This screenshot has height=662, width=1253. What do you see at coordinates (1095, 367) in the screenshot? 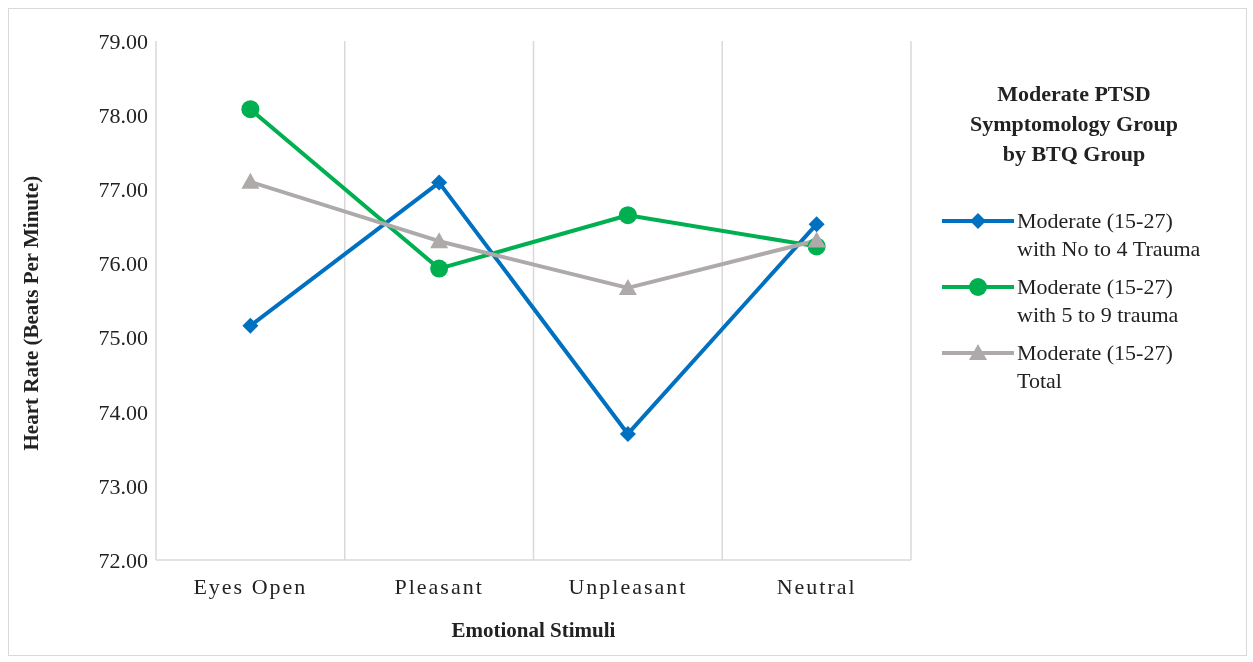
I see `legend-label: Moderate (15-27) Total` at bounding box center [1095, 367].